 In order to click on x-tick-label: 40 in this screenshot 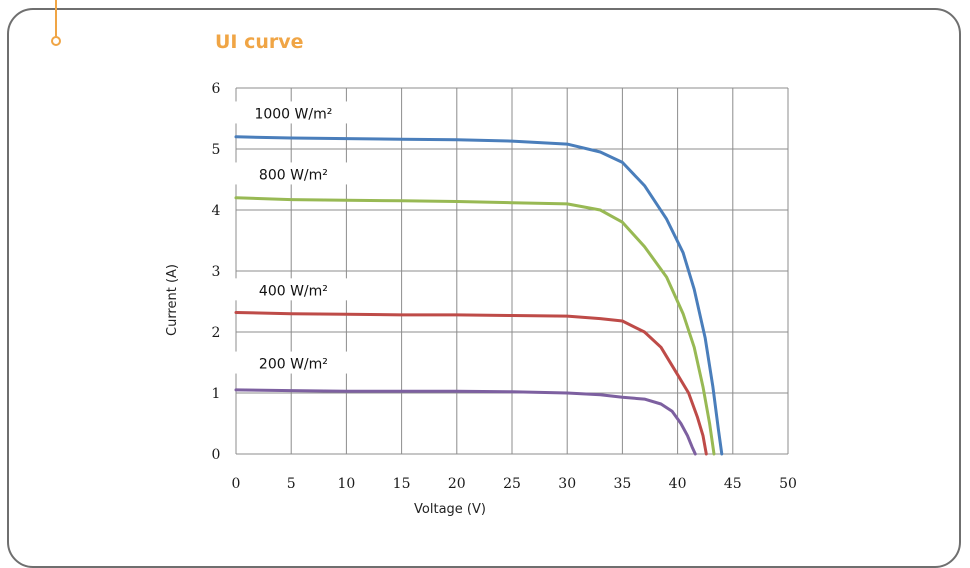, I will do `click(678, 484)`.